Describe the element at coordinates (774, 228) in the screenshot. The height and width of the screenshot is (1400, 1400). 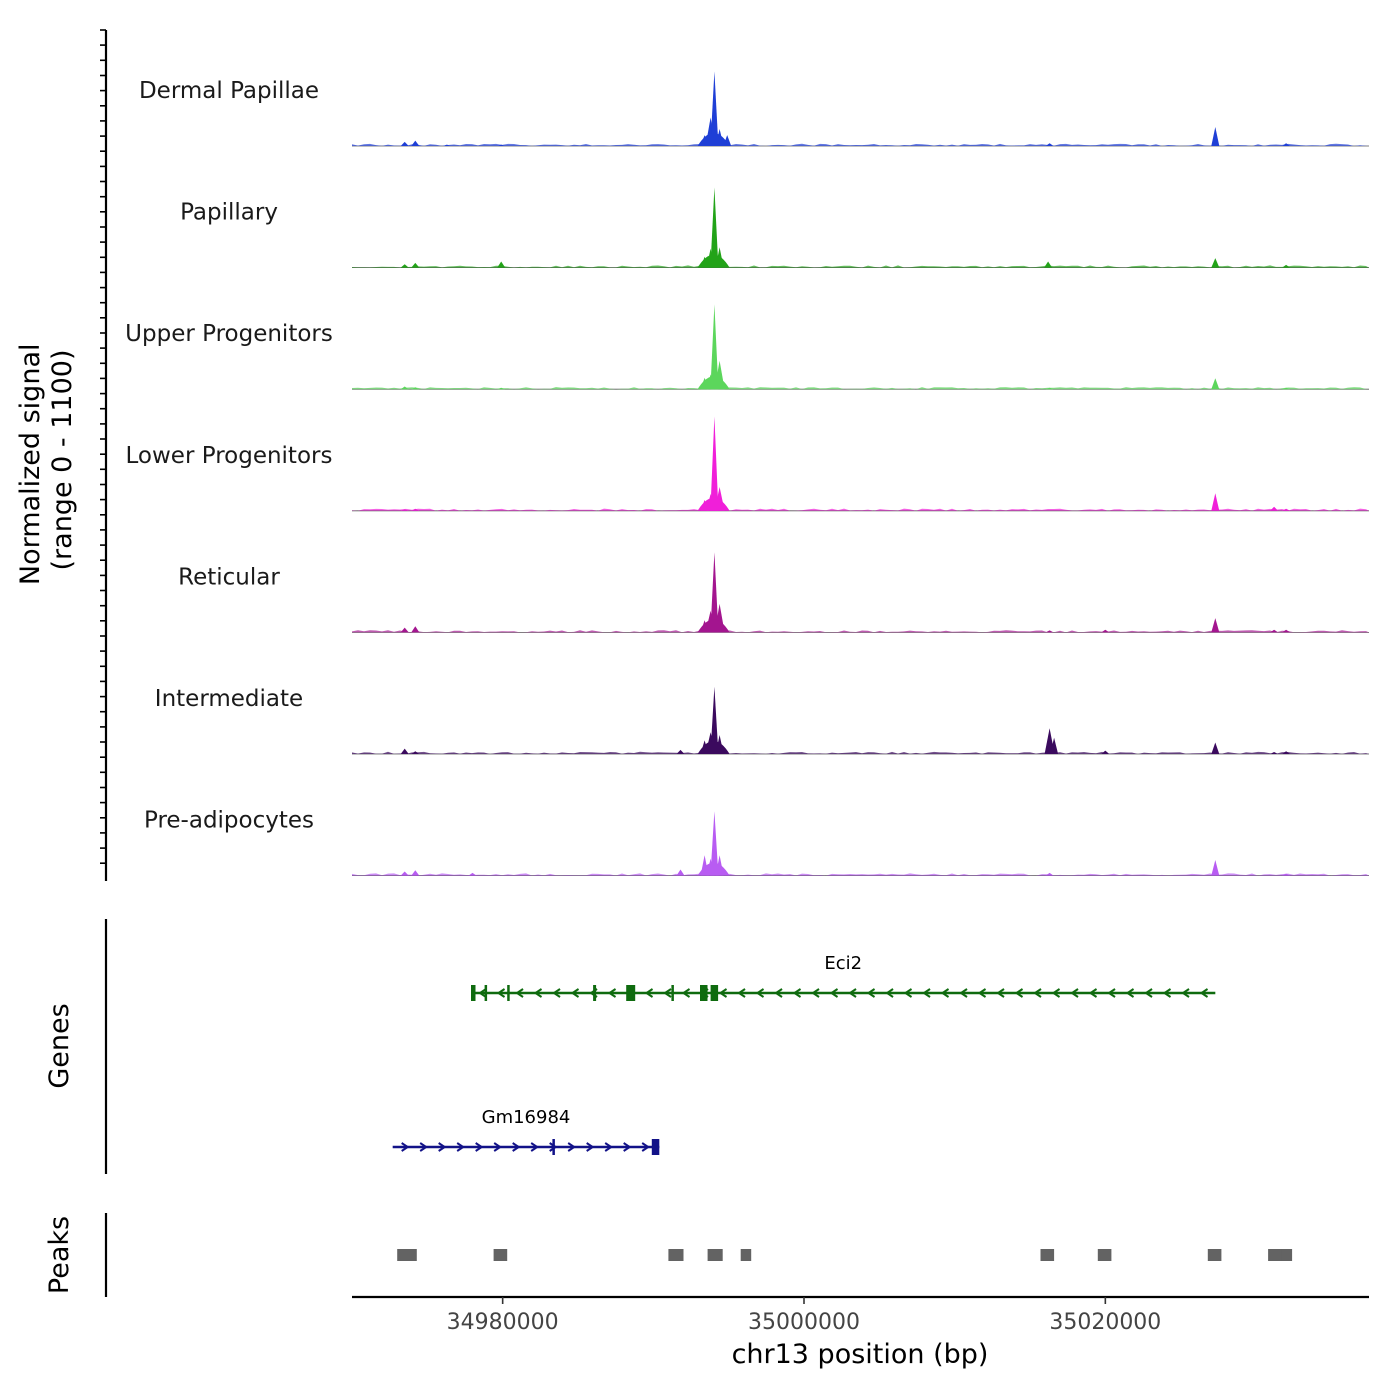
I see `track: Papillary` at that location.